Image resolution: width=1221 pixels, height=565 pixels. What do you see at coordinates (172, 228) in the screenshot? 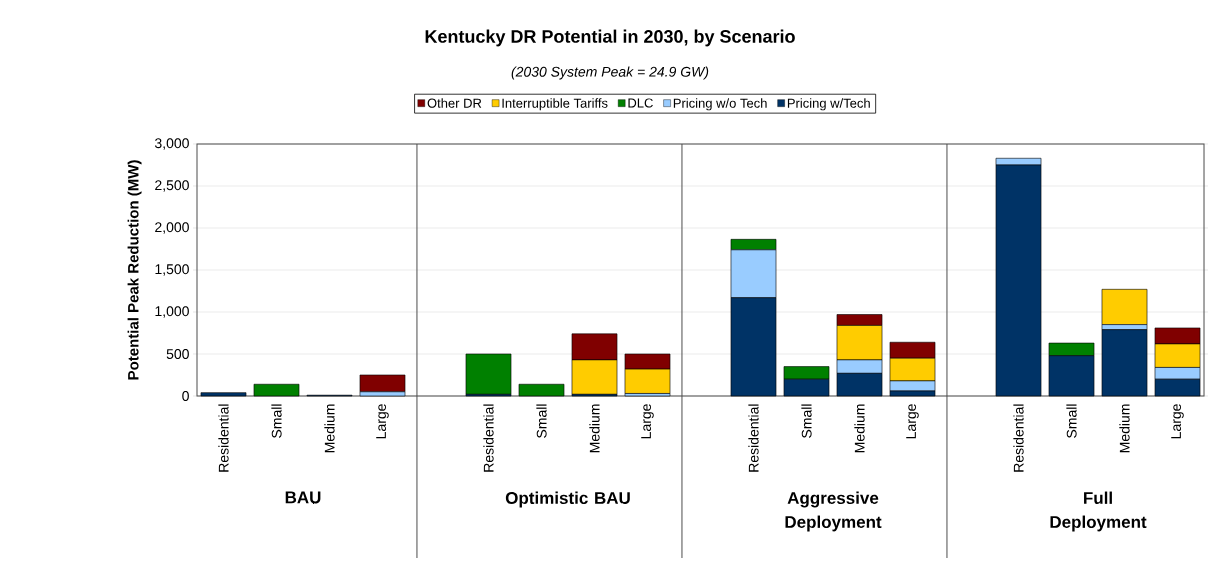
I see `y-tick-label: 2,000` at bounding box center [172, 228].